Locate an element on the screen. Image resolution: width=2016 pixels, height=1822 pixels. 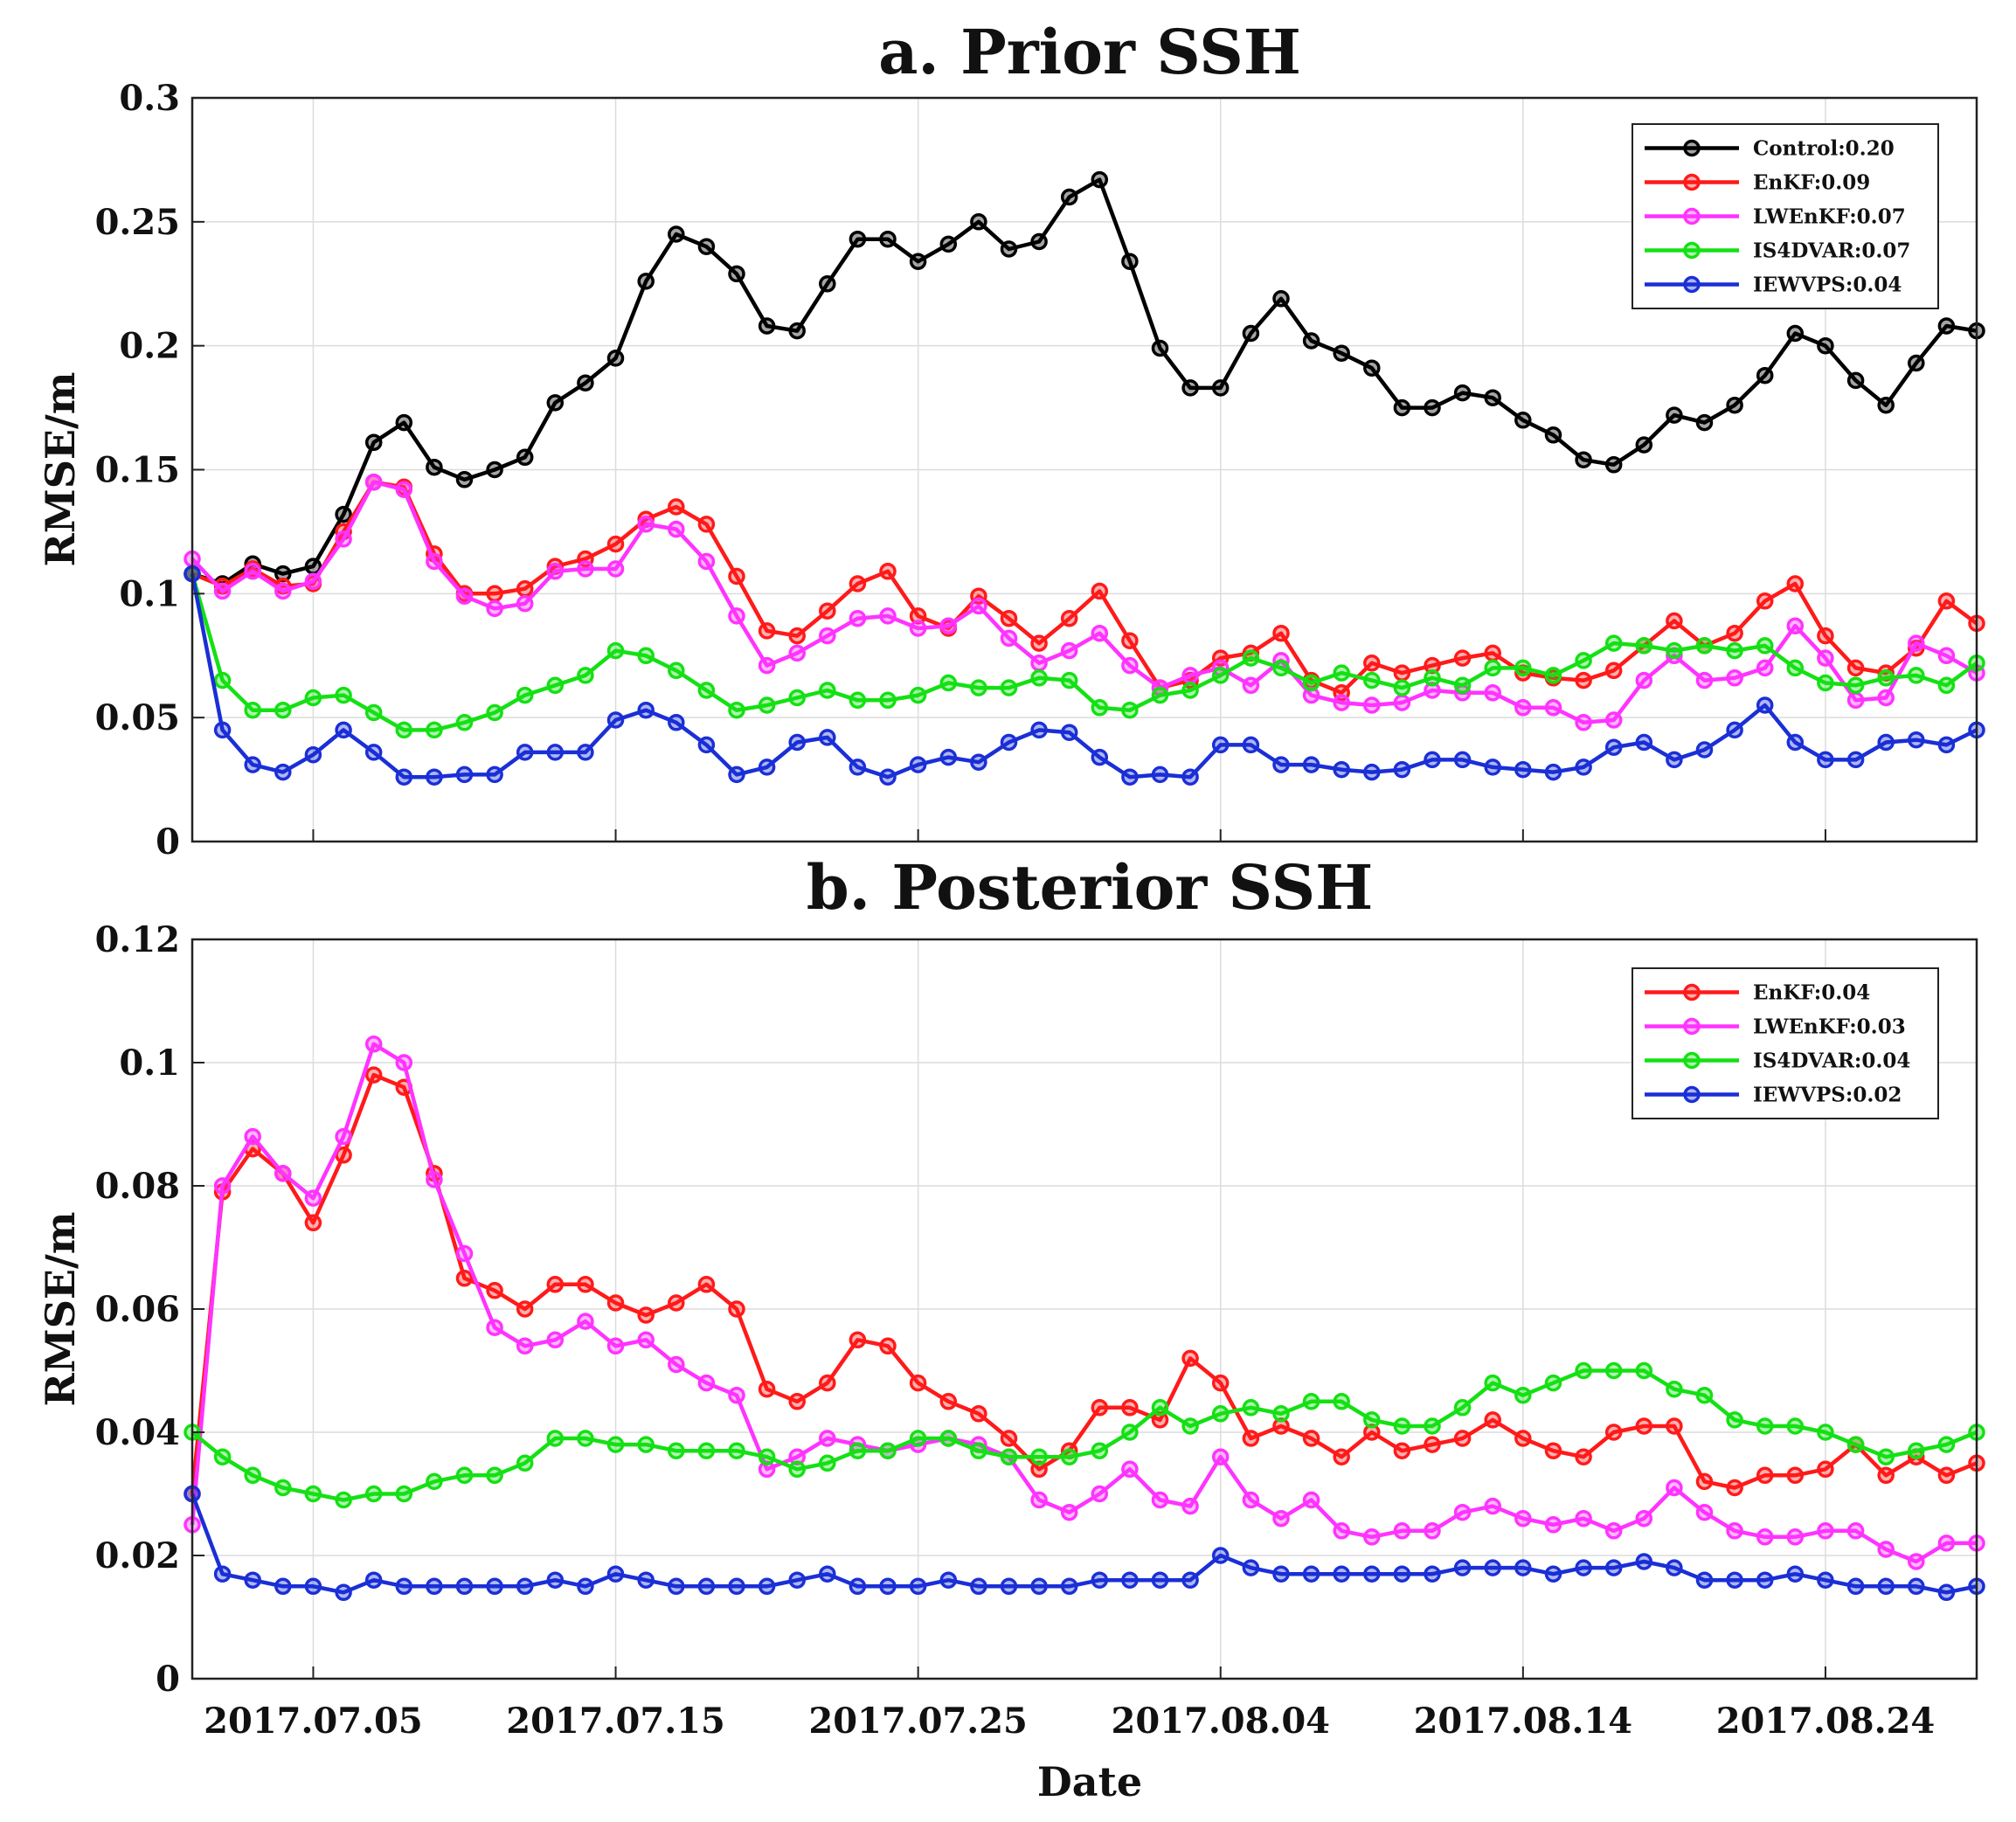
x-tick-label: 2017.08.14 is located at coordinates (1524, 1721).